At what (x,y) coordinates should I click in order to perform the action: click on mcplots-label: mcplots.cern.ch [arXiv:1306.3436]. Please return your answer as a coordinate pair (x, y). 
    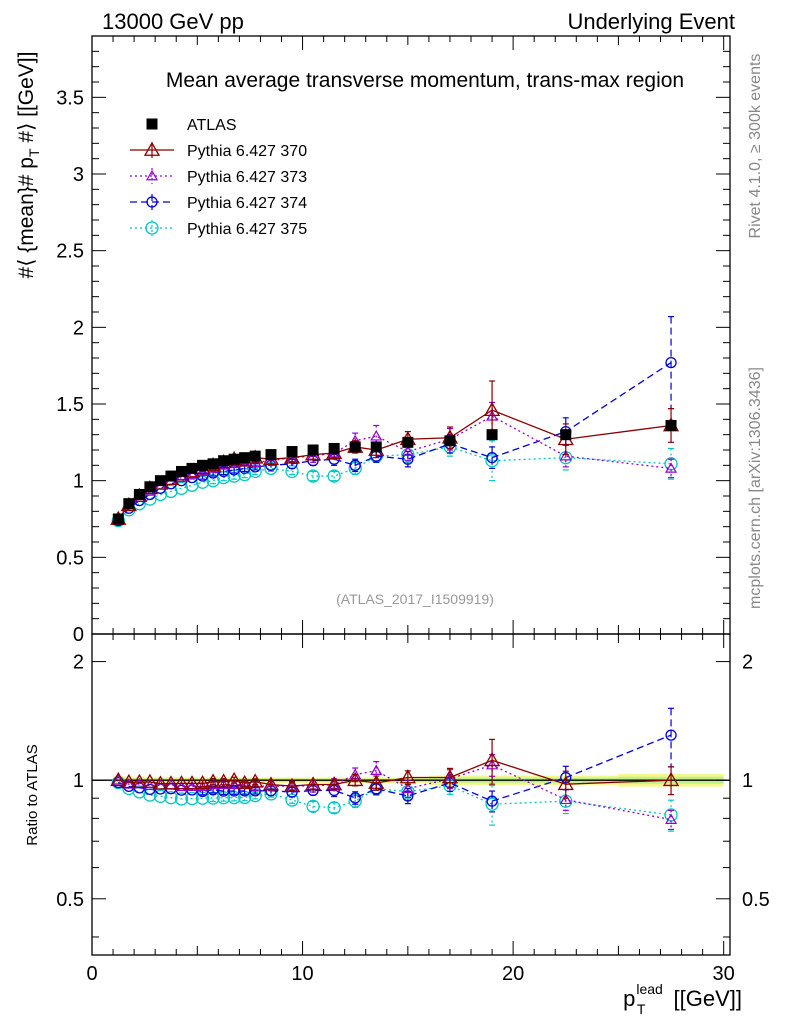
    Looking at the image, I should click on (755, 488).